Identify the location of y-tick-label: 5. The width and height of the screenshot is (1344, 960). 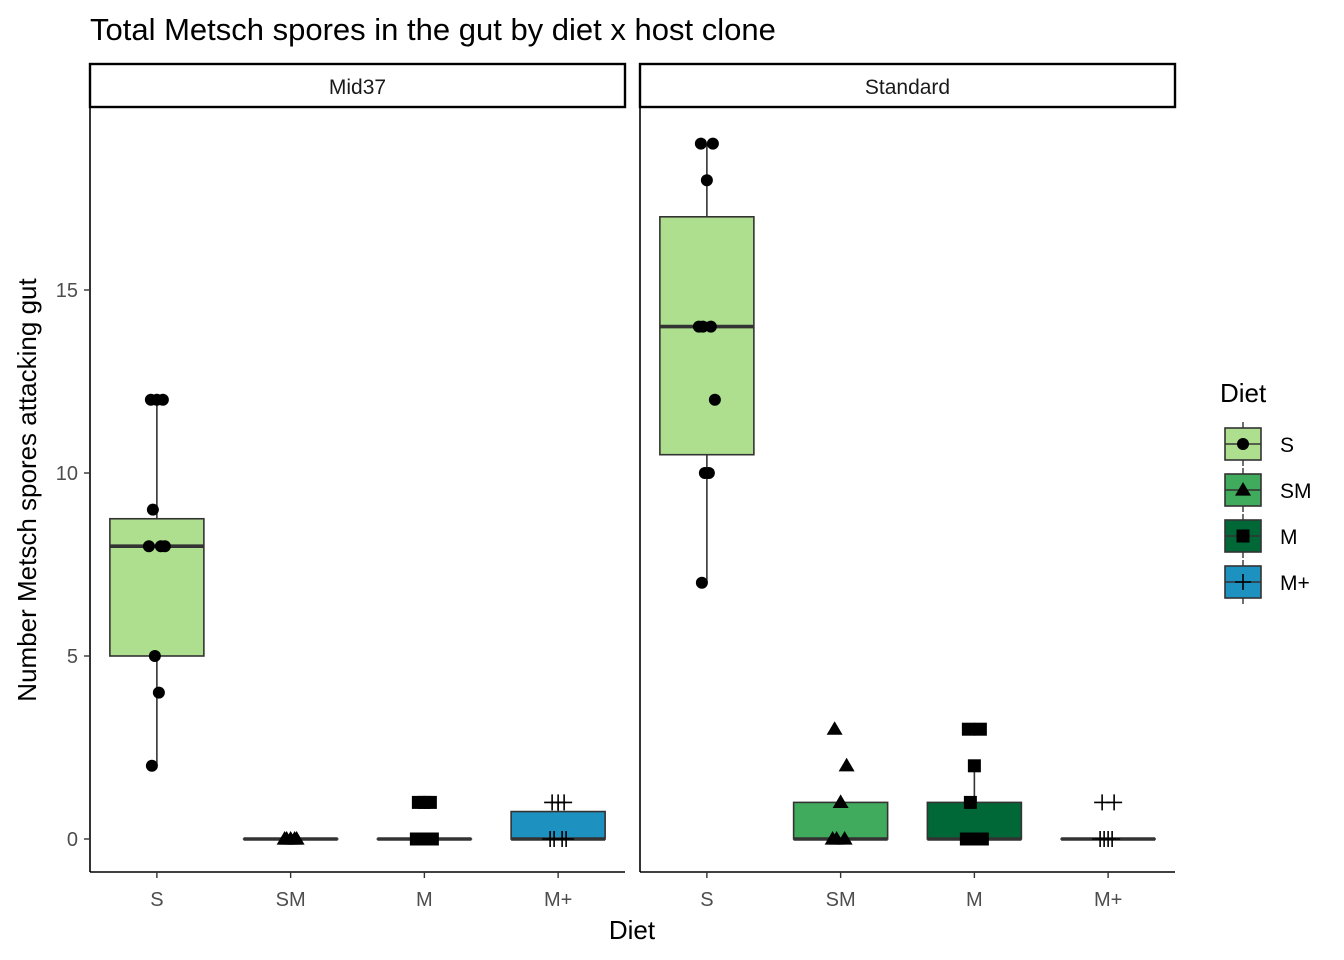
(72, 657).